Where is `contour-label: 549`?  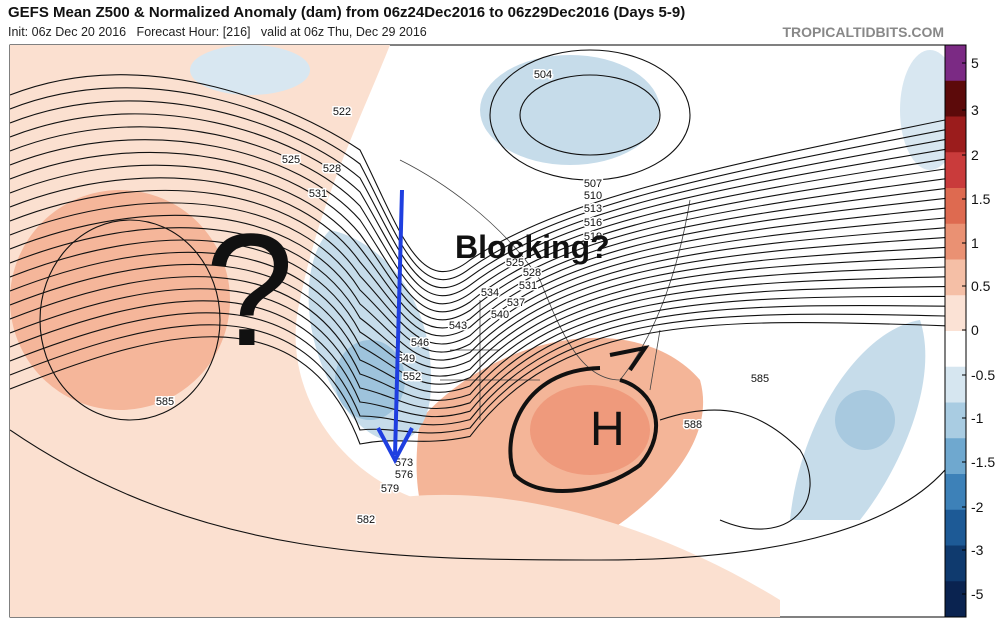
contour-label: 549 is located at coordinates (406, 359).